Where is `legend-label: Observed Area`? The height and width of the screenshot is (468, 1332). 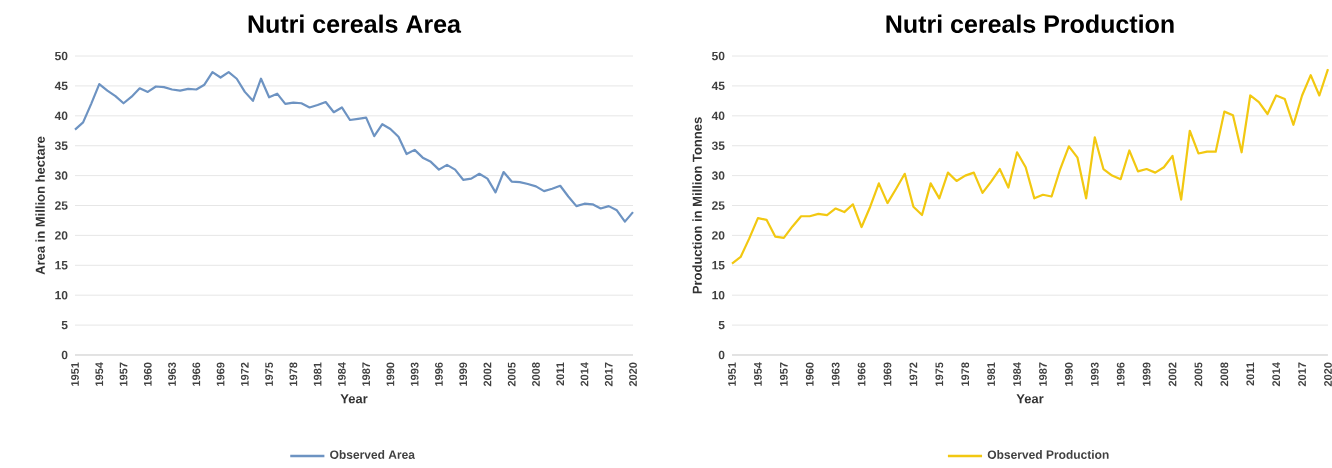 legend-label: Observed Area is located at coordinates (373, 454).